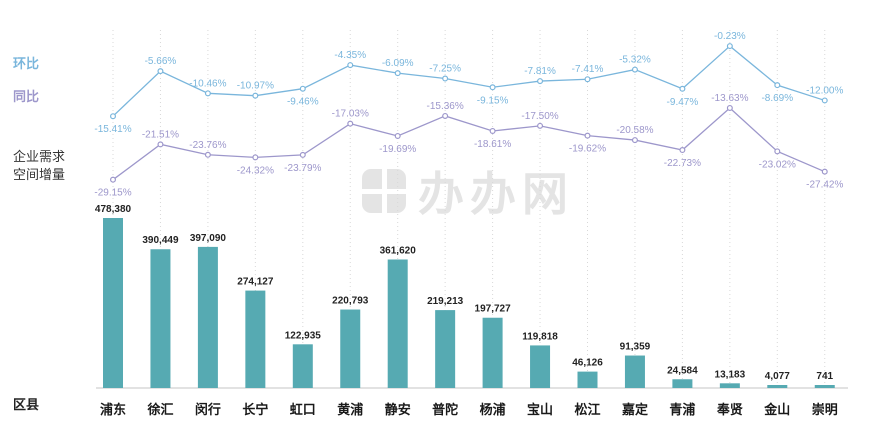 The width and height of the screenshot is (886, 439). What do you see at coordinates (824, 185) in the screenshot?
I see `percent-label: -27.42%` at bounding box center [824, 185].